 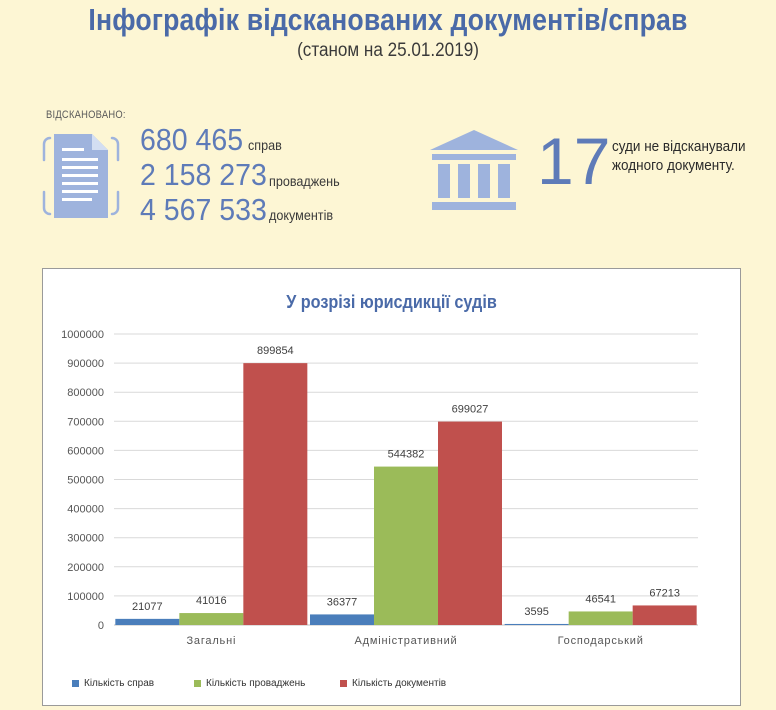 What do you see at coordinates (147, 607) in the screenshot?
I see `data-label: 21077` at bounding box center [147, 607].